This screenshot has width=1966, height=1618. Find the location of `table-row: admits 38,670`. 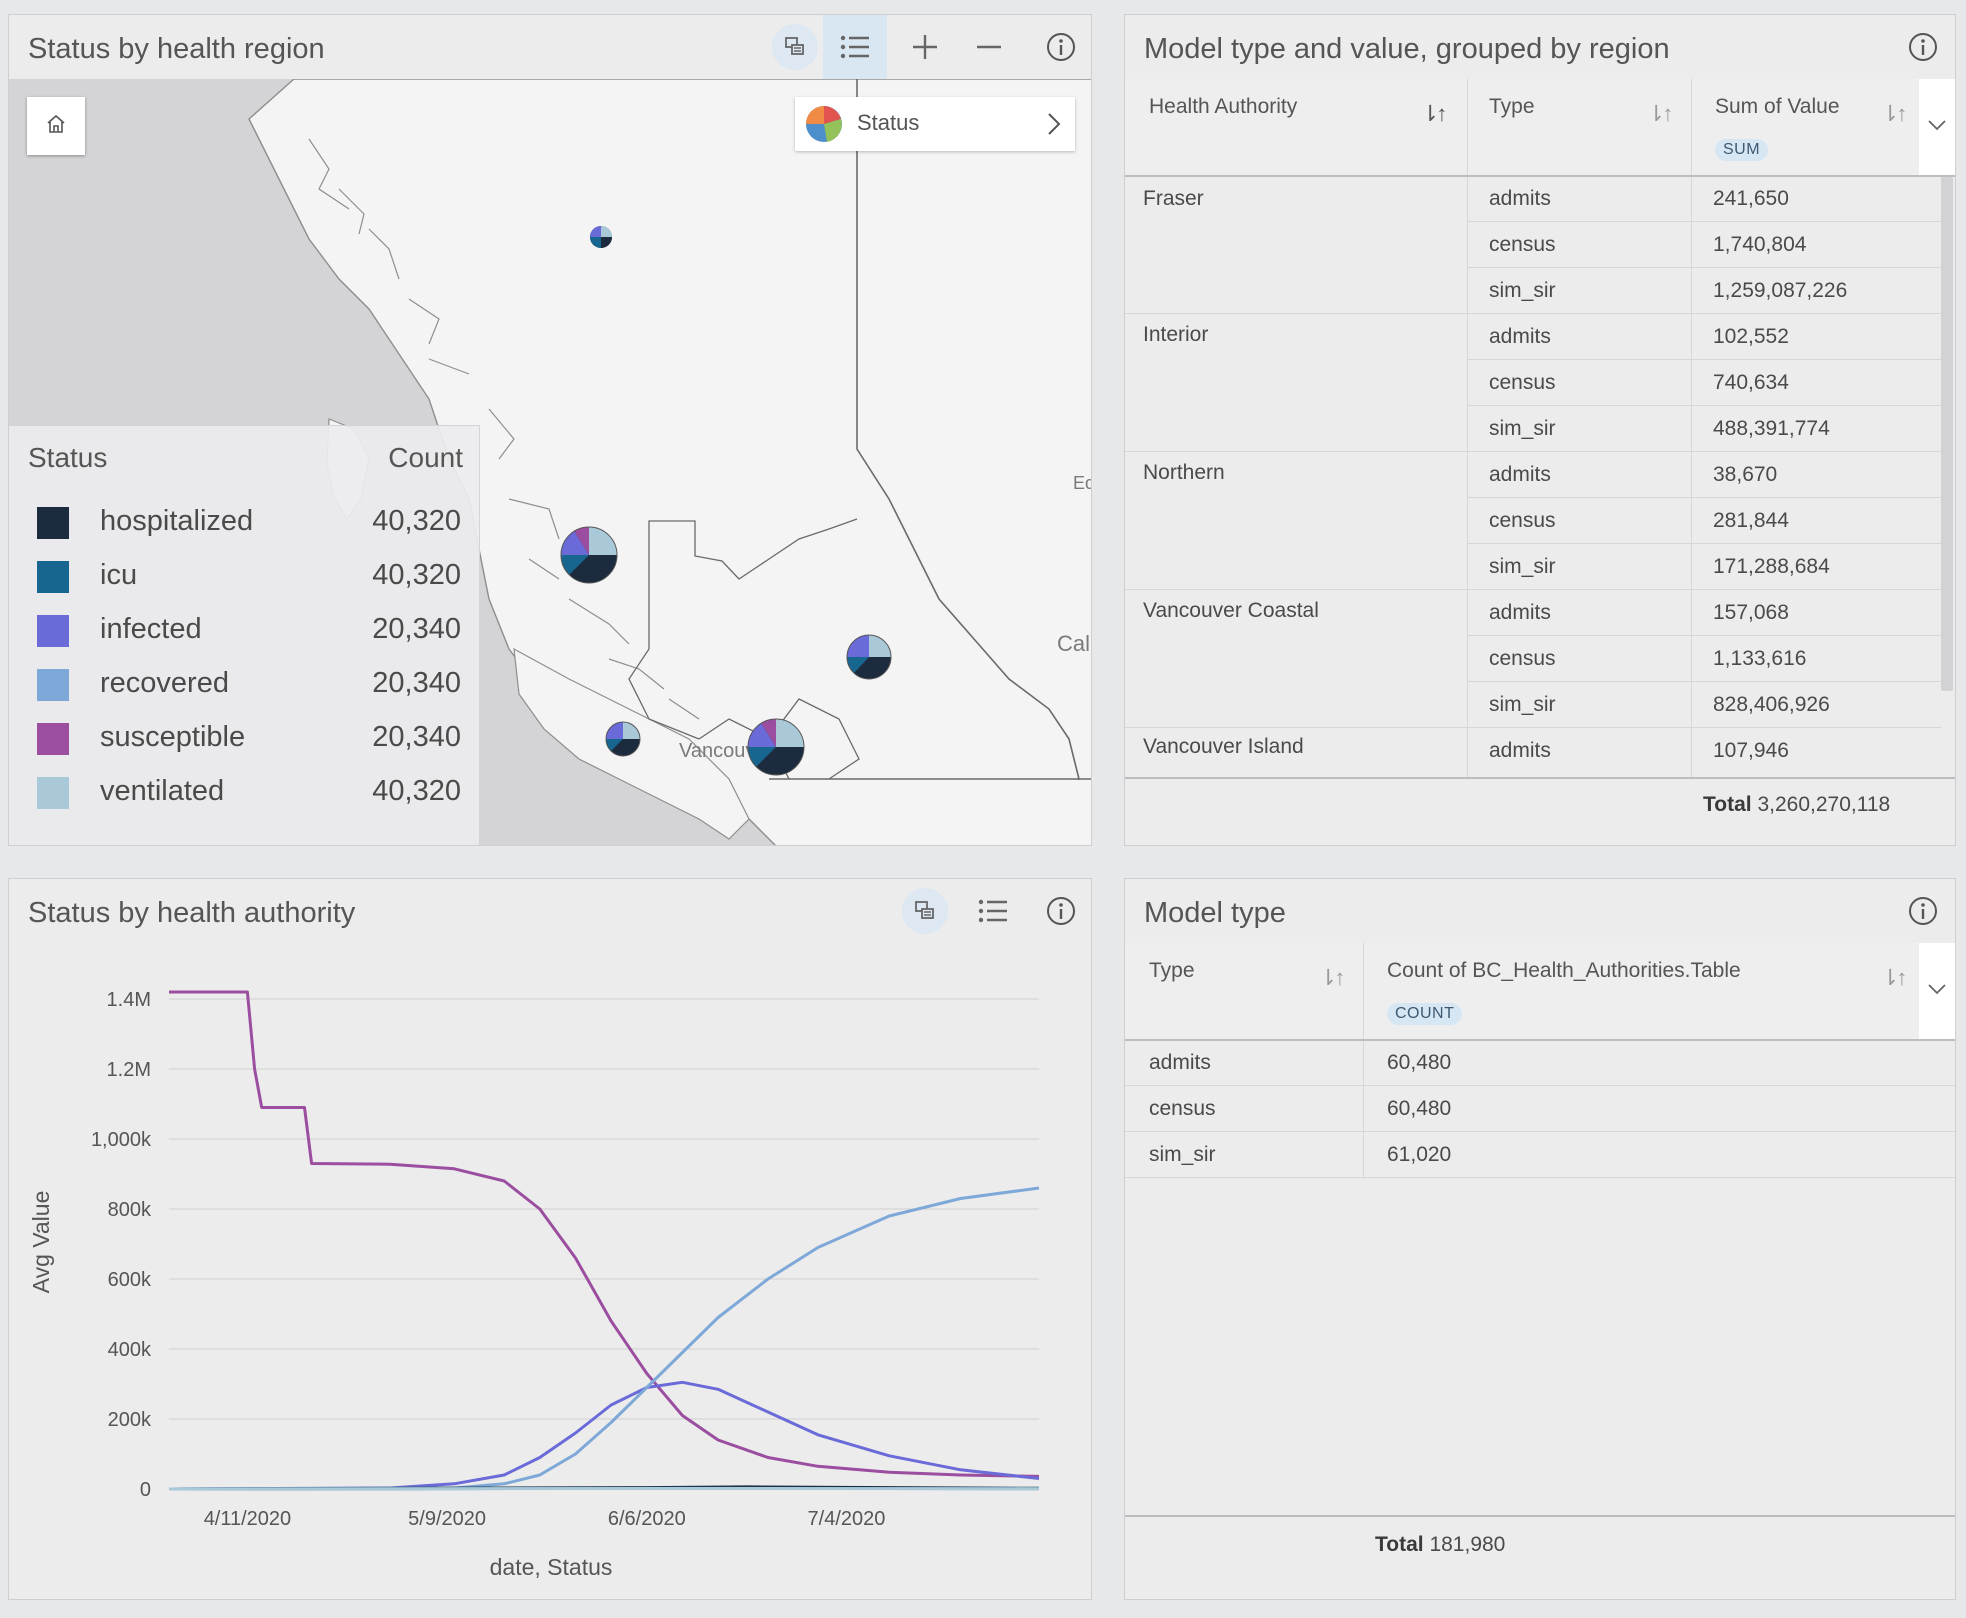

table-row: admits 38,670 is located at coordinates (1704, 475).